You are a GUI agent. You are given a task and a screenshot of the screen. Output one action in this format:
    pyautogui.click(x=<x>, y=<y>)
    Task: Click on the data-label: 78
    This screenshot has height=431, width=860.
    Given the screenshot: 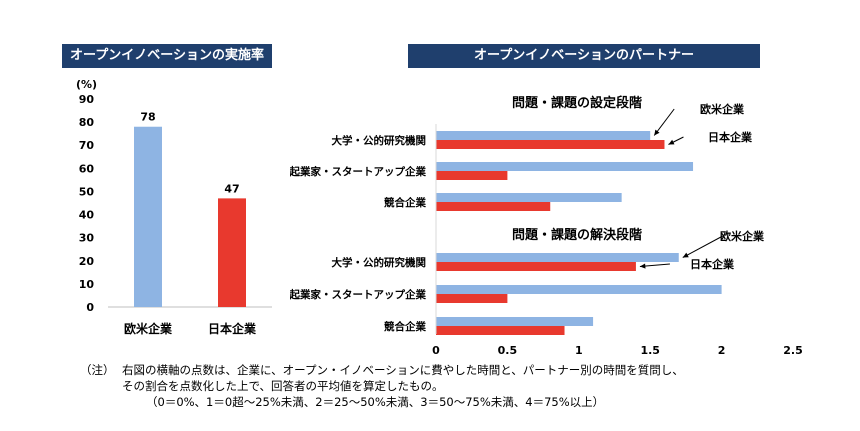 What is the action you would take?
    pyautogui.click(x=147, y=117)
    